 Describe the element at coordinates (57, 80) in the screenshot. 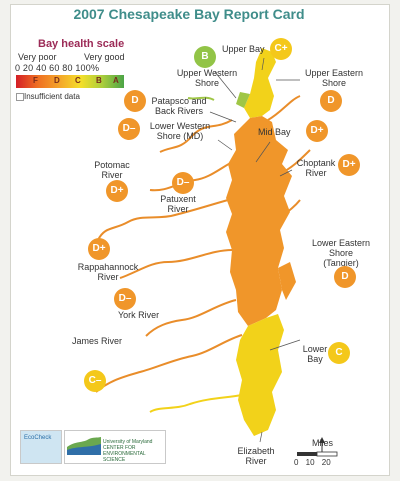

I see `legend-grade-d: D` at that location.